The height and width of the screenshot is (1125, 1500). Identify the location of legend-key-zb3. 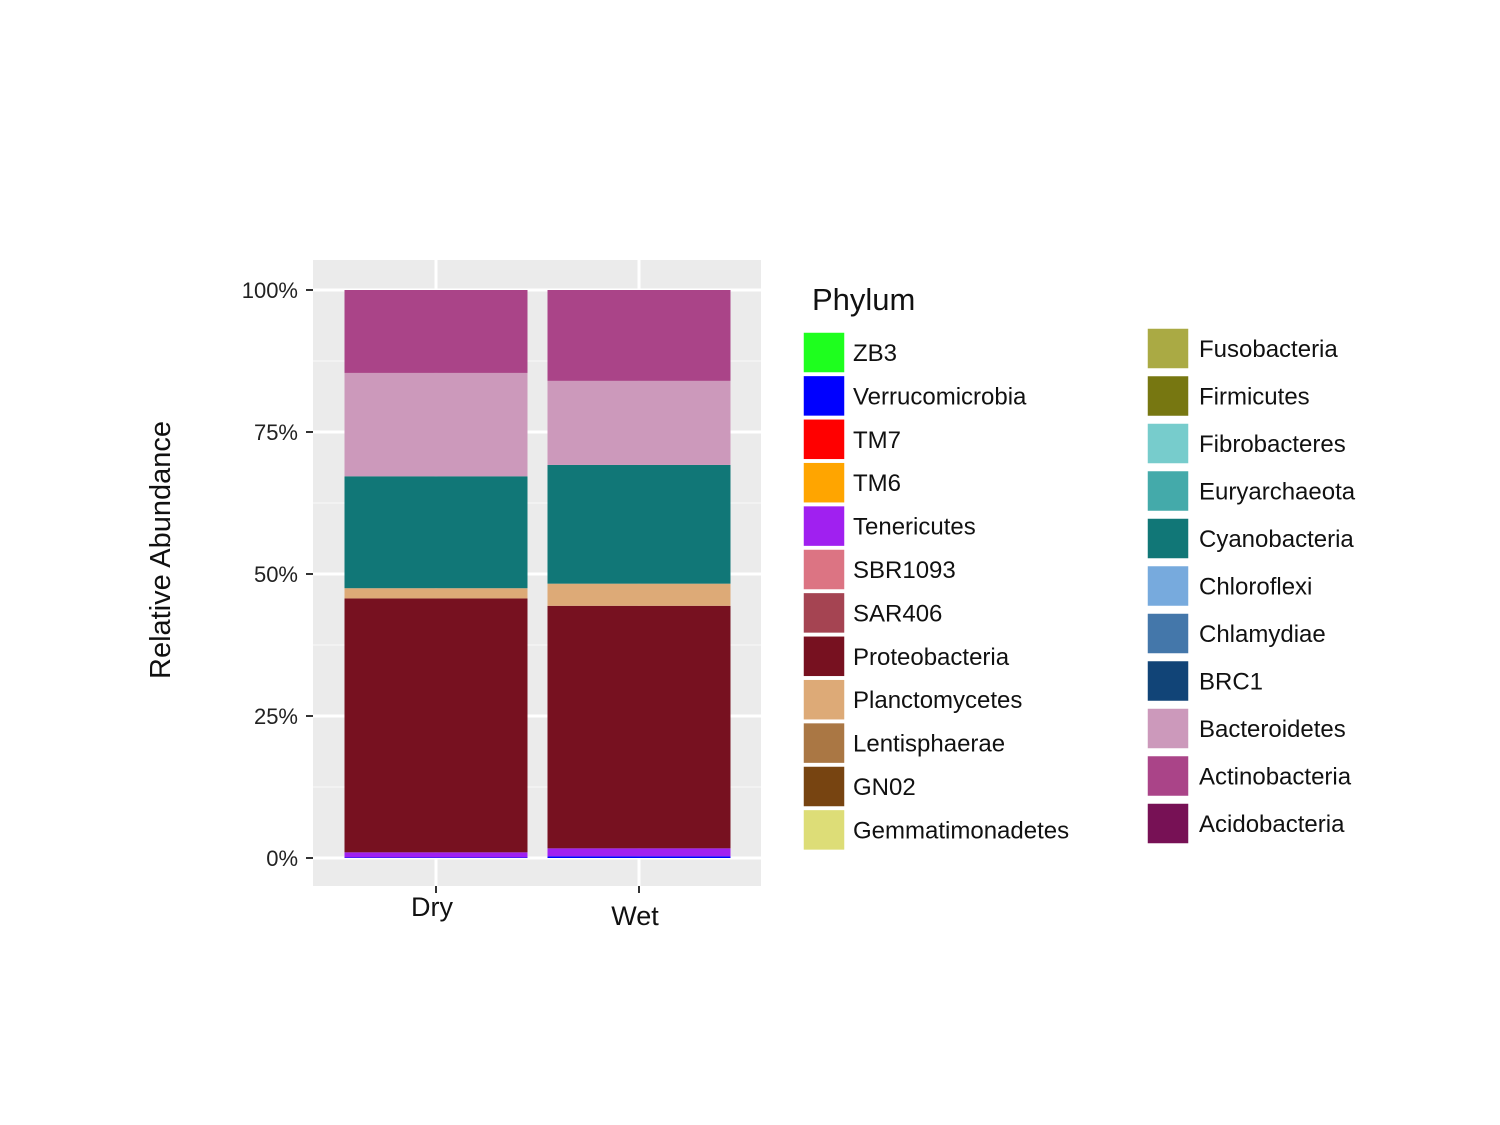
(824, 352).